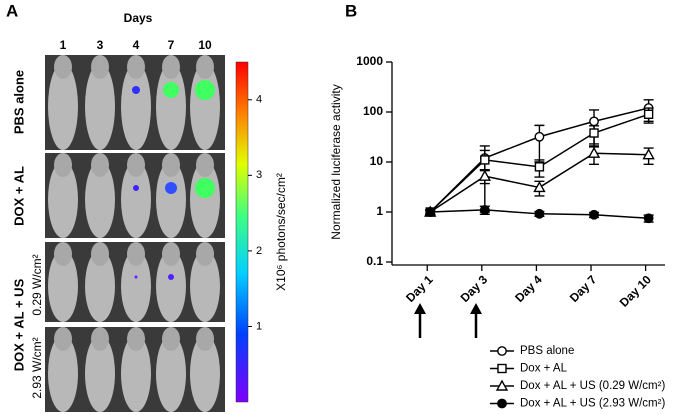 The height and width of the screenshot is (415, 685). What do you see at coordinates (171, 45) in the screenshot?
I see `day-label: 7` at bounding box center [171, 45].